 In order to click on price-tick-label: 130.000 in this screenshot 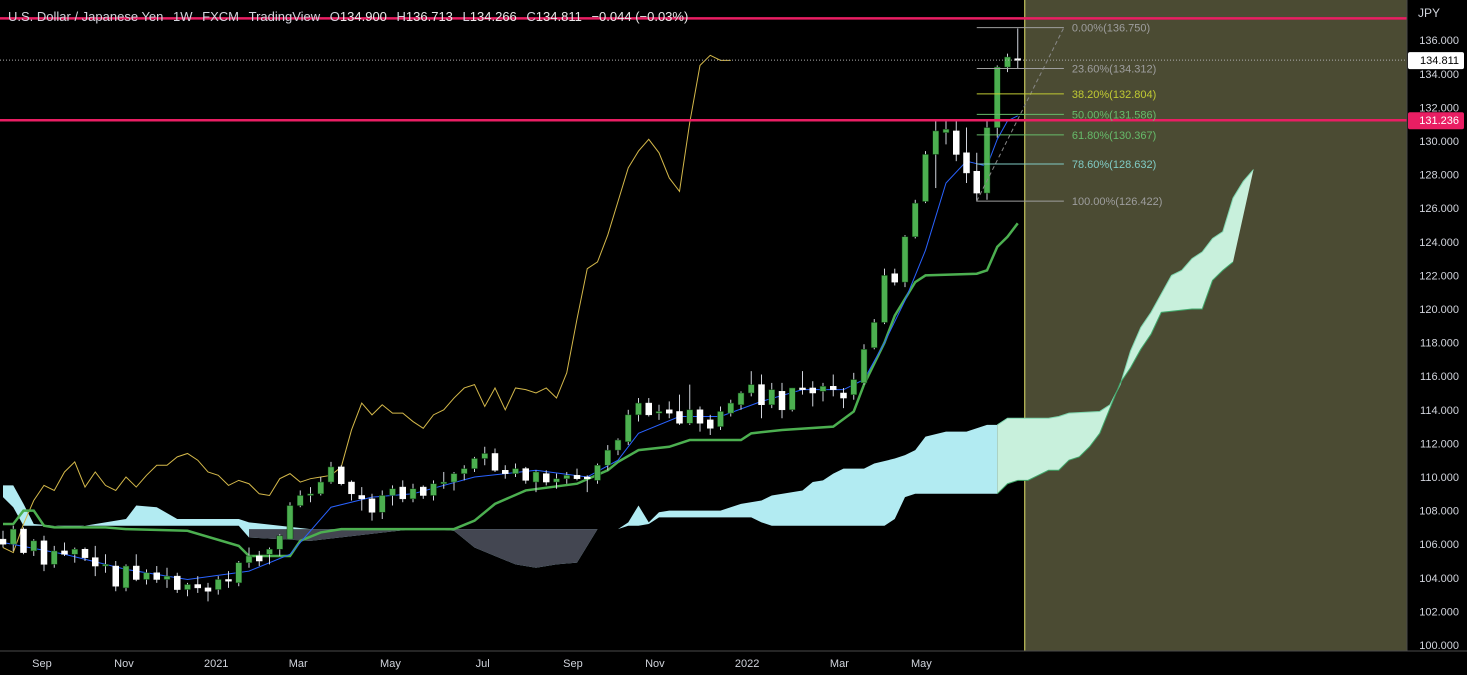, I will do `click(1439, 142)`.